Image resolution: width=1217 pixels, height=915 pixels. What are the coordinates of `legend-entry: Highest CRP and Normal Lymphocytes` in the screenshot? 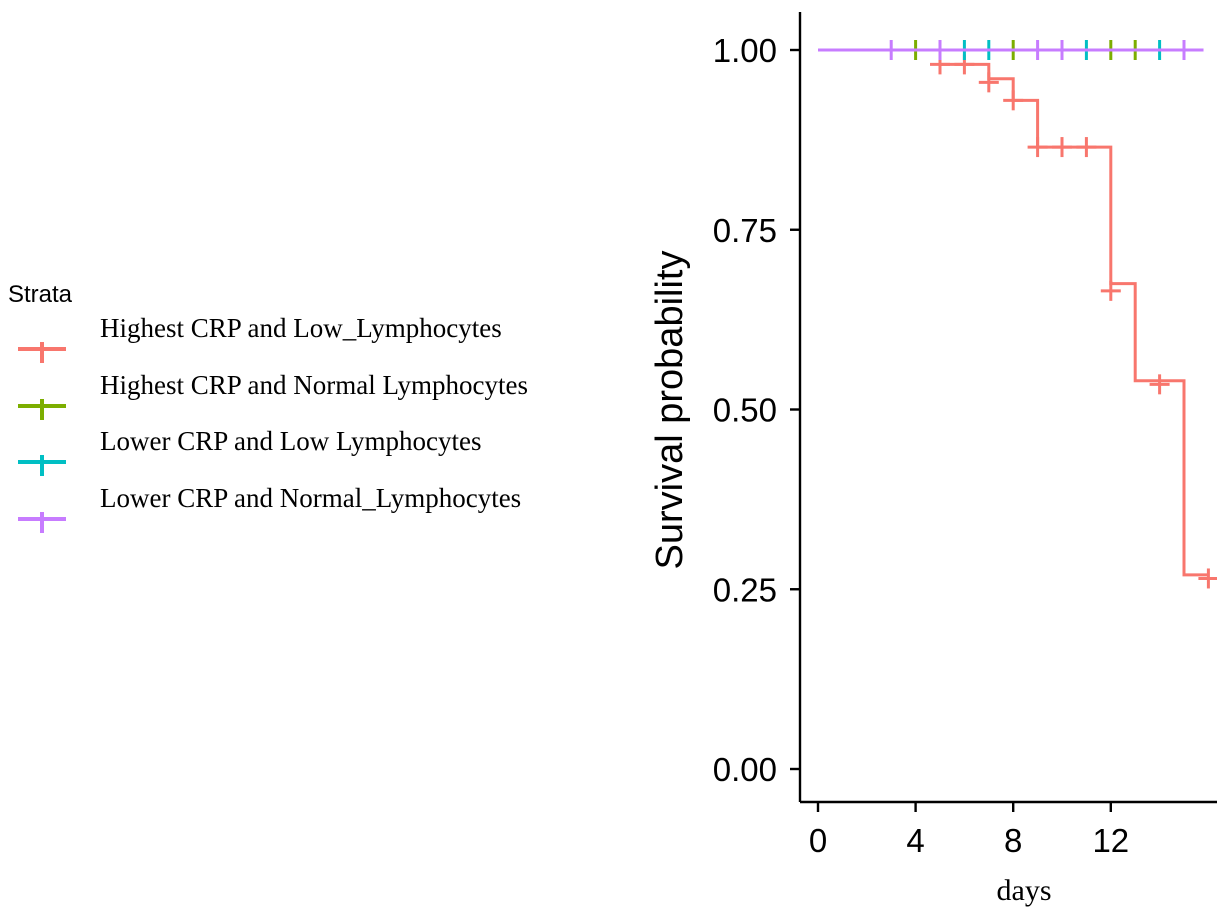 It's located at (273, 395).